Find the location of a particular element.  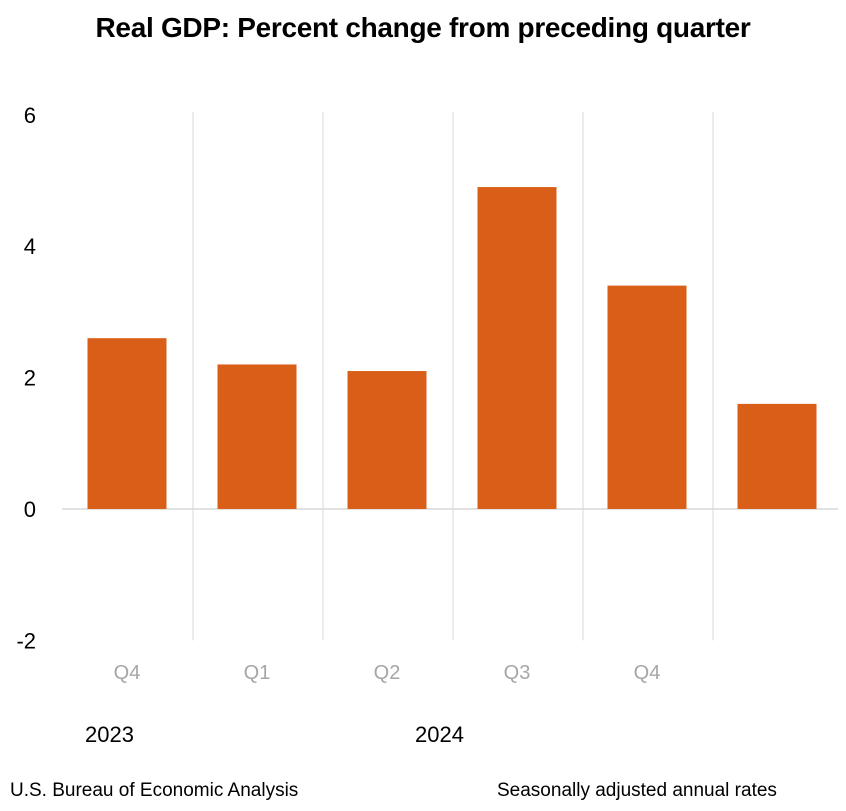

y-tick-label: -2 is located at coordinates (26, 640).